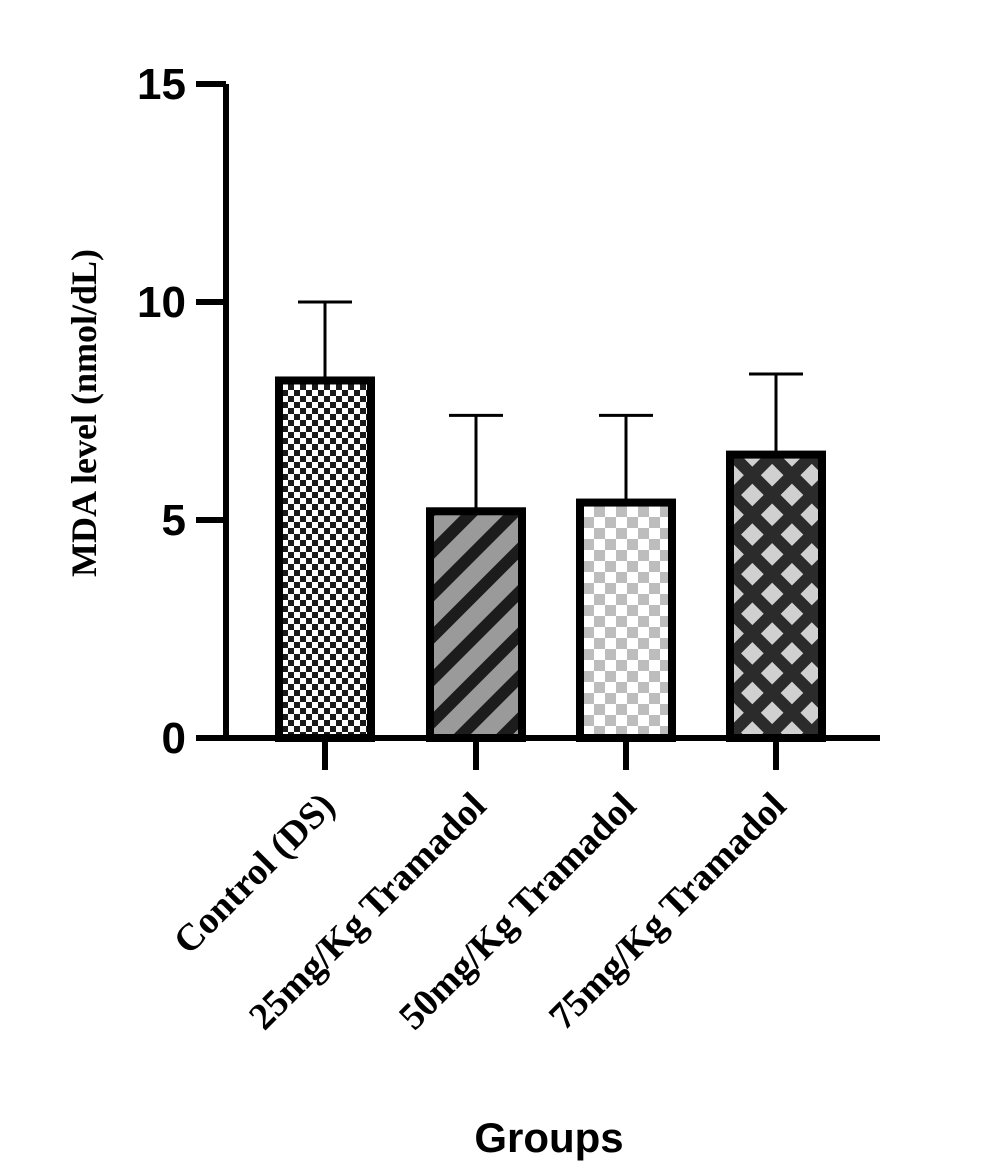 The height and width of the screenshot is (1175, 986). What do you see at coordinates (174, 738) in the screenshot?
I see `y-tick-label-0: 0` at bounding box center [174, 738].